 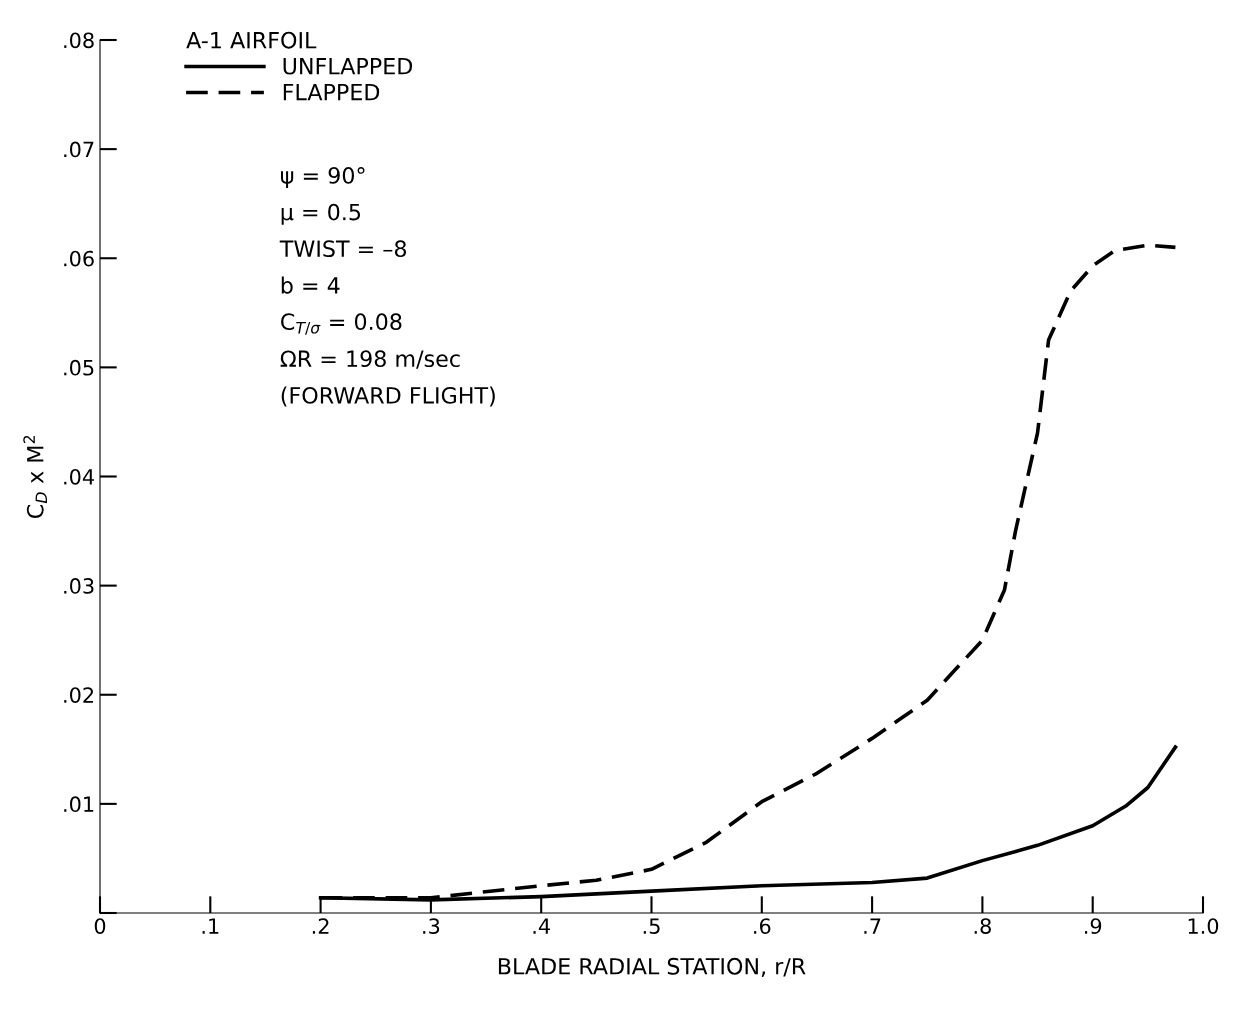 What do you see at coordinates (323, 177) in the screenshot?
I see `annotation: ψ = 90°` at bounding box center [323, 177].